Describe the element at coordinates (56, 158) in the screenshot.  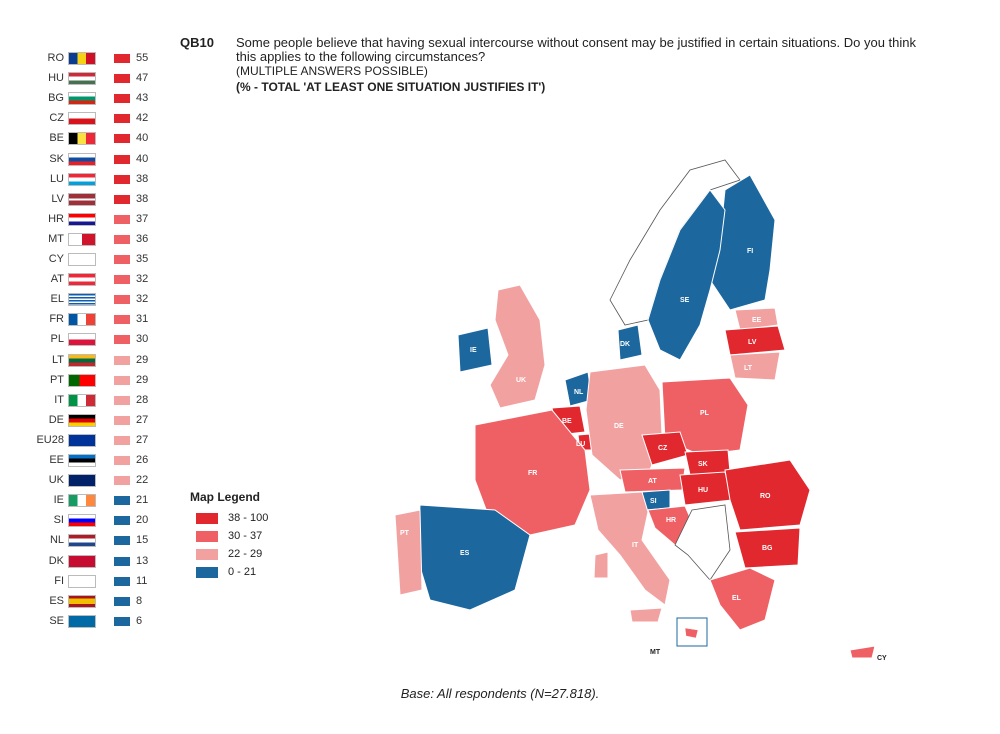
I see `country-code: SK` at that location.